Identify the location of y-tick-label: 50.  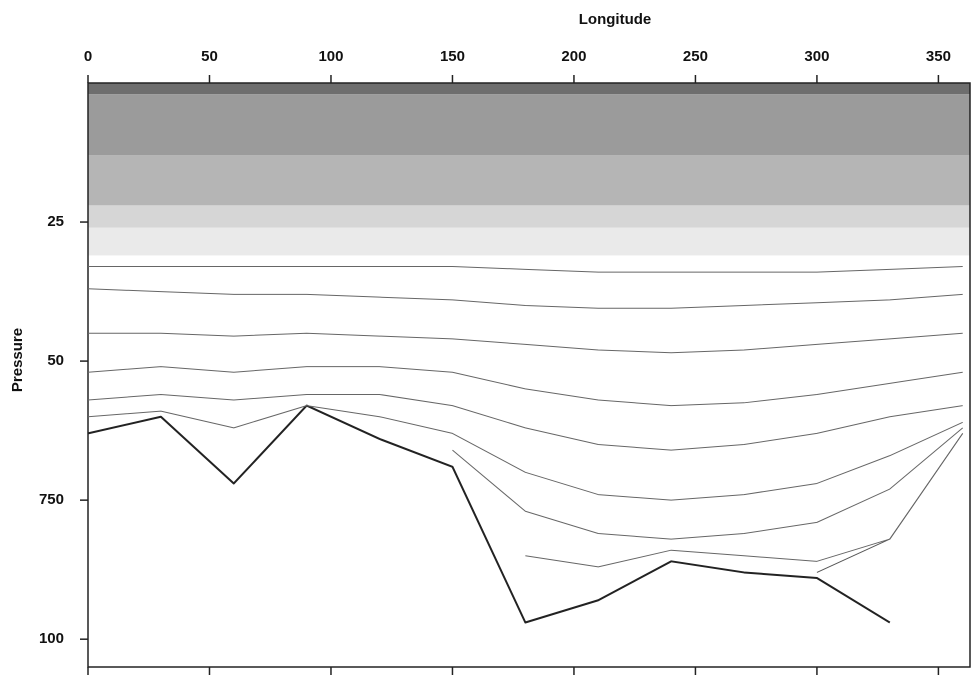
(55, 360).